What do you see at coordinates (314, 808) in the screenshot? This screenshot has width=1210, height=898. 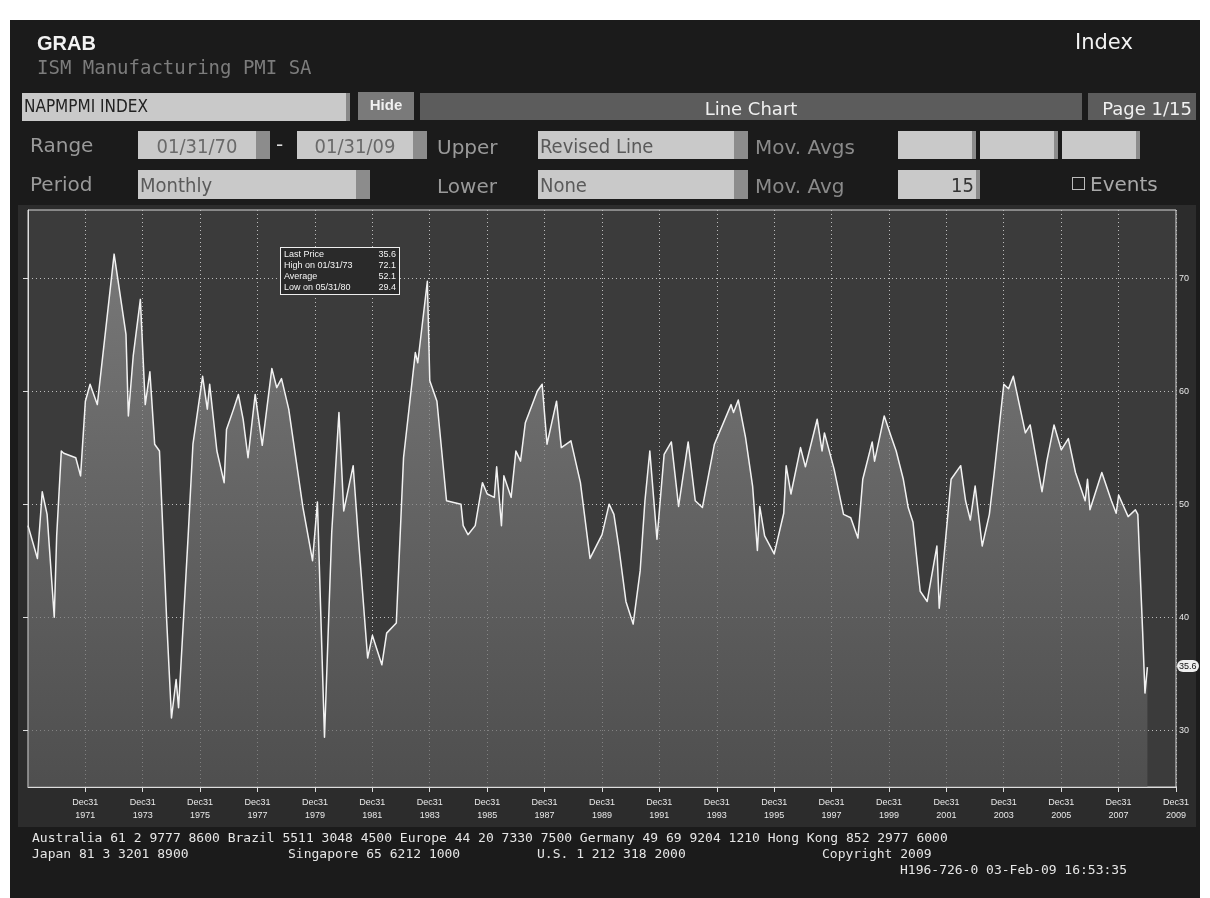 I see `x-tick-label: Dec31 1979` at bounding box center [314, 808].